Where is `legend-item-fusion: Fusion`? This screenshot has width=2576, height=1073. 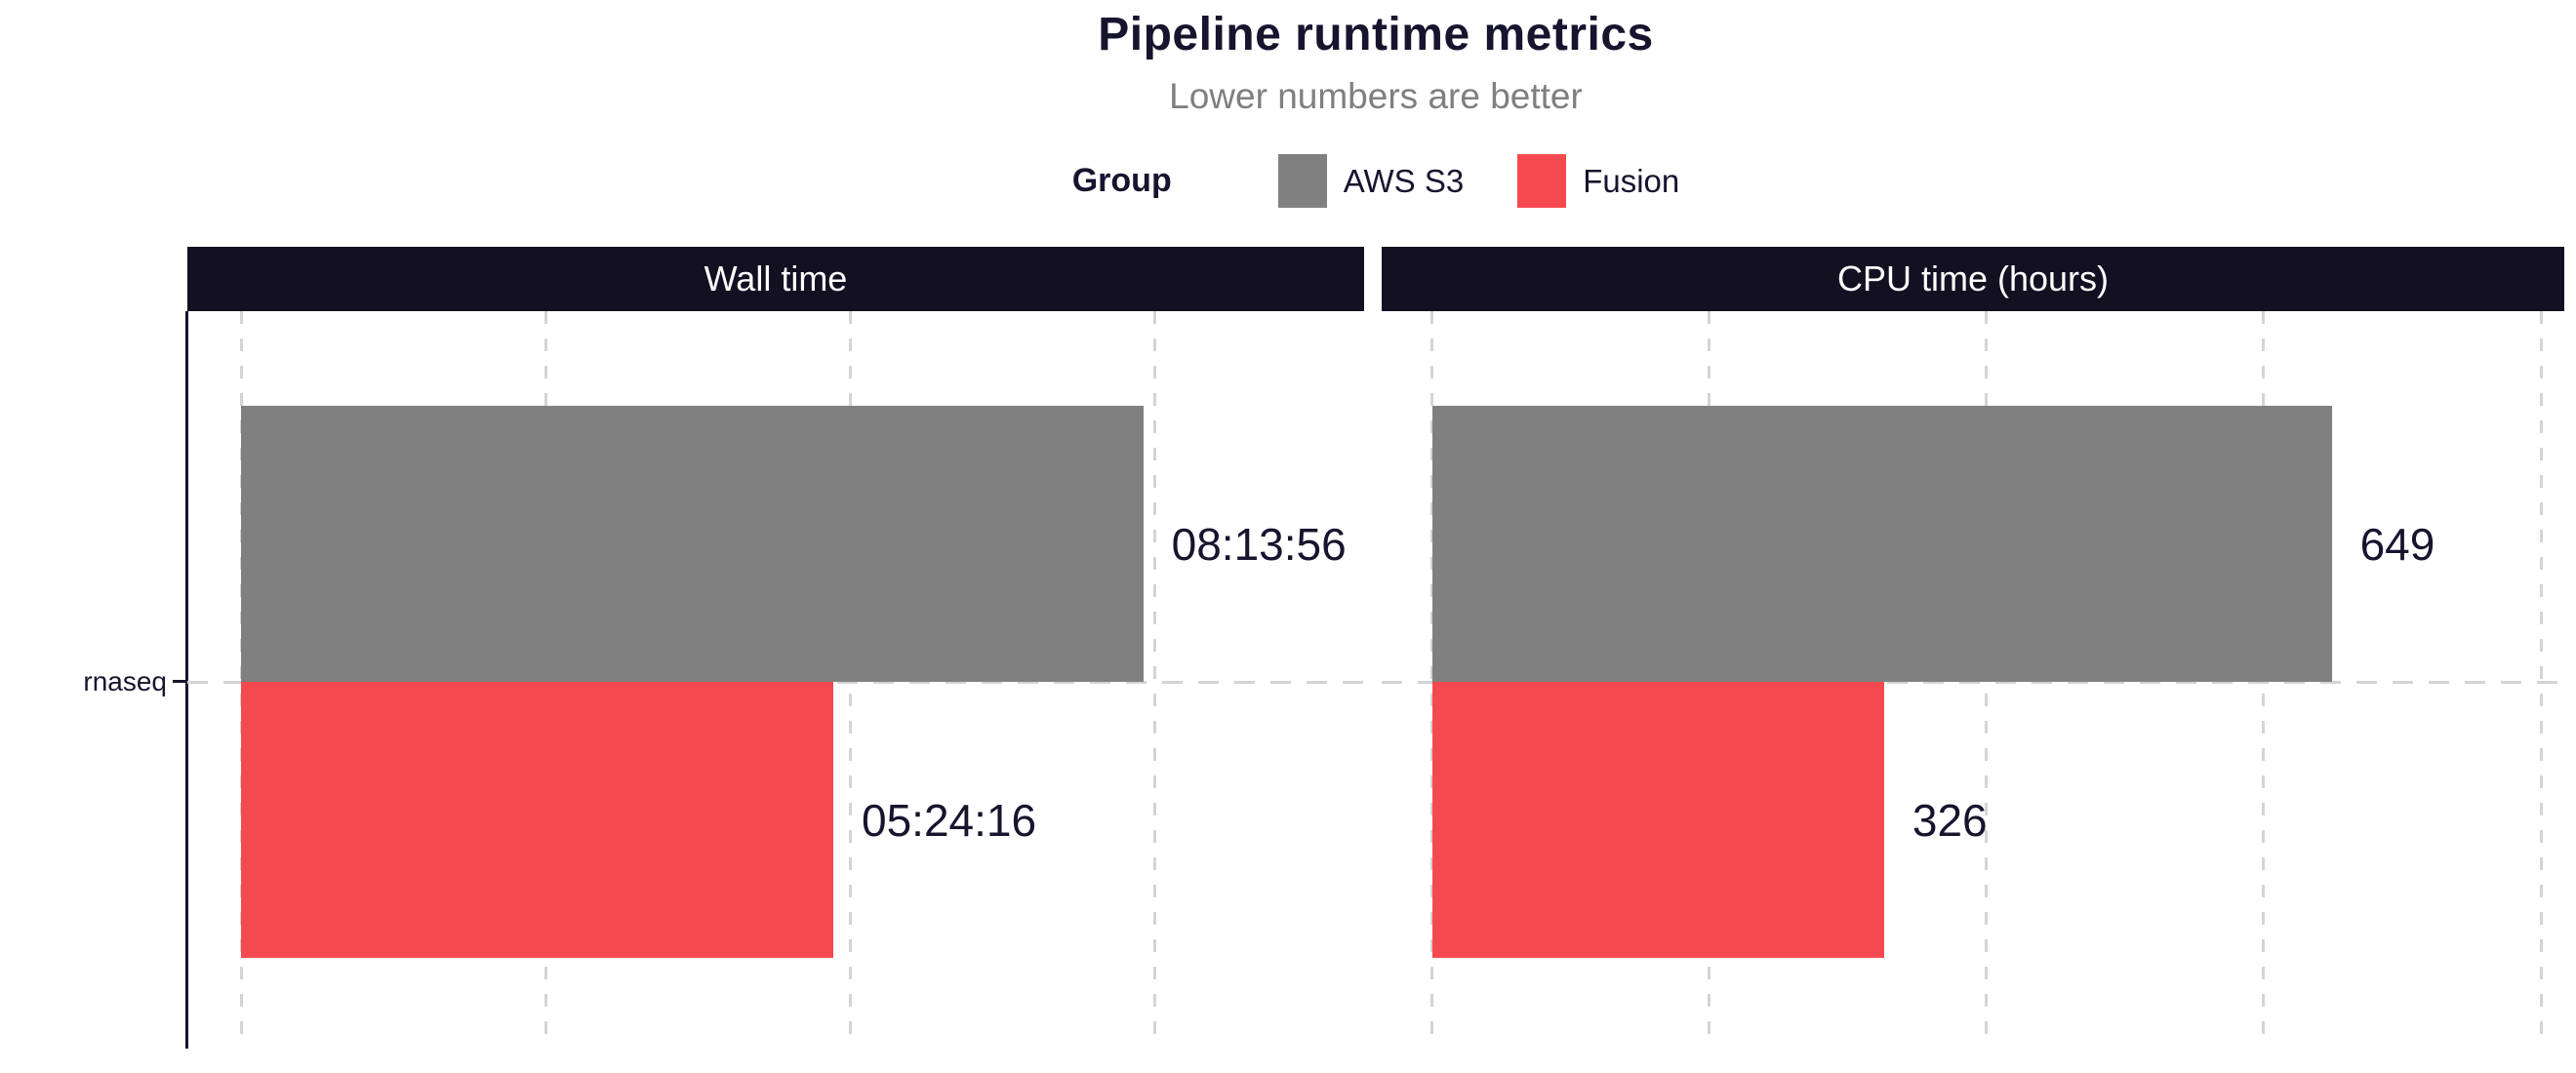
legend-item-fusion: Fusion is located at coordinates (1598, 181).